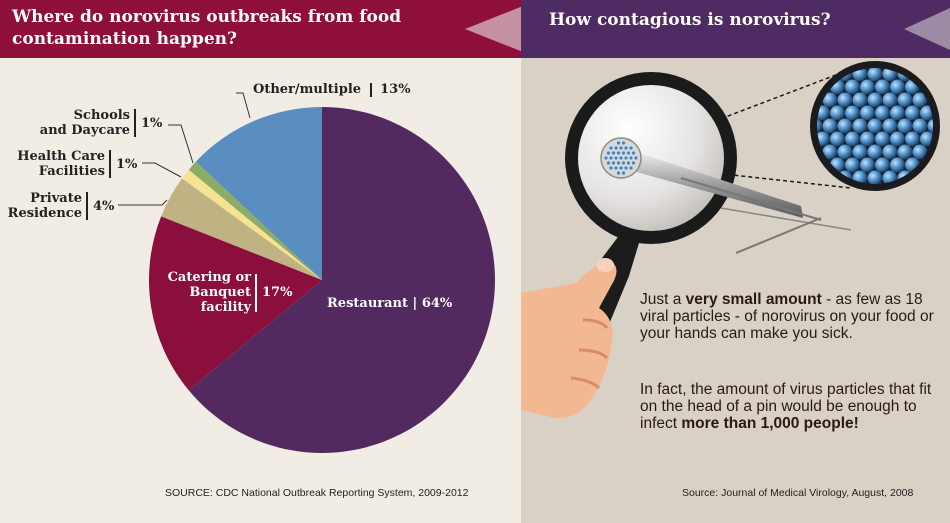 This screenshot has height=523, width=950. I want to click on label-health-care: Health Care Facilities 1%, so click(73, 164).